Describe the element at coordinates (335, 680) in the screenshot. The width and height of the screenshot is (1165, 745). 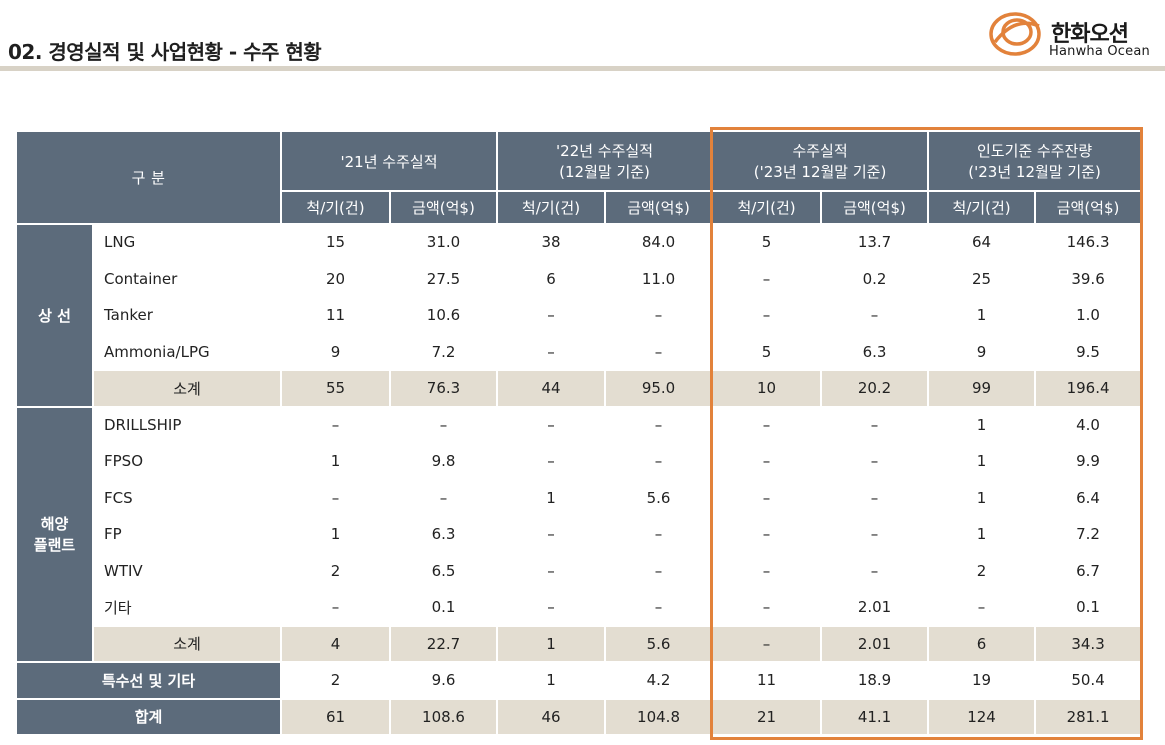
I see `special-row-cell: 2` at that location.